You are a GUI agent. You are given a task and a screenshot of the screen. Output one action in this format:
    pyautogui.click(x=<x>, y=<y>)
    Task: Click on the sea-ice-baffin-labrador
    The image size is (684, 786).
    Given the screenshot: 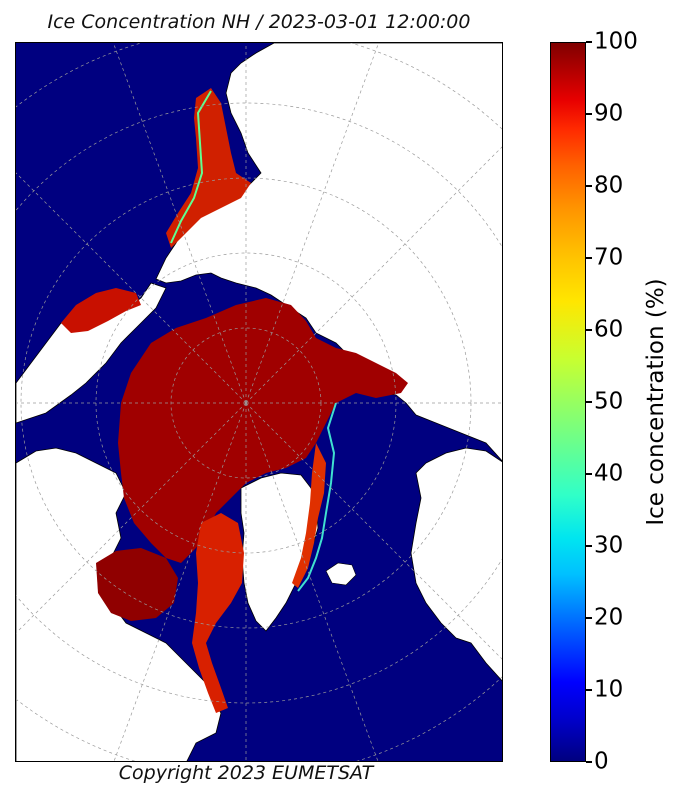 What is the action you would take?
    pyautogui.click(x=218, y=613)
    